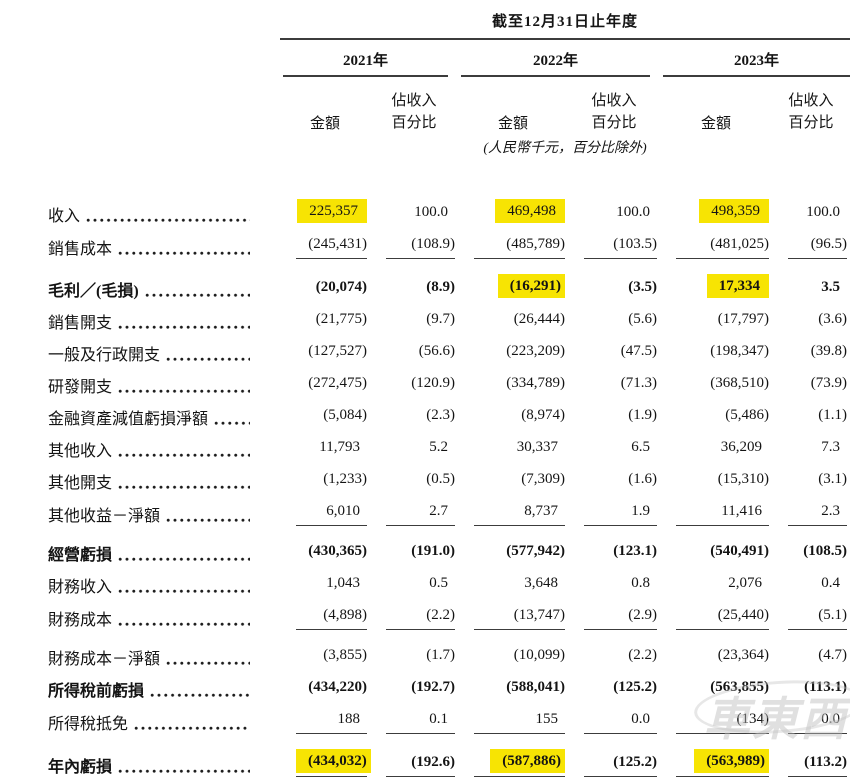 The width and height of the screenshot is (850, 777). Describe the element at coordinates (739, 551) in the screenshot. I see `cell-value: (540,491)` at that location.